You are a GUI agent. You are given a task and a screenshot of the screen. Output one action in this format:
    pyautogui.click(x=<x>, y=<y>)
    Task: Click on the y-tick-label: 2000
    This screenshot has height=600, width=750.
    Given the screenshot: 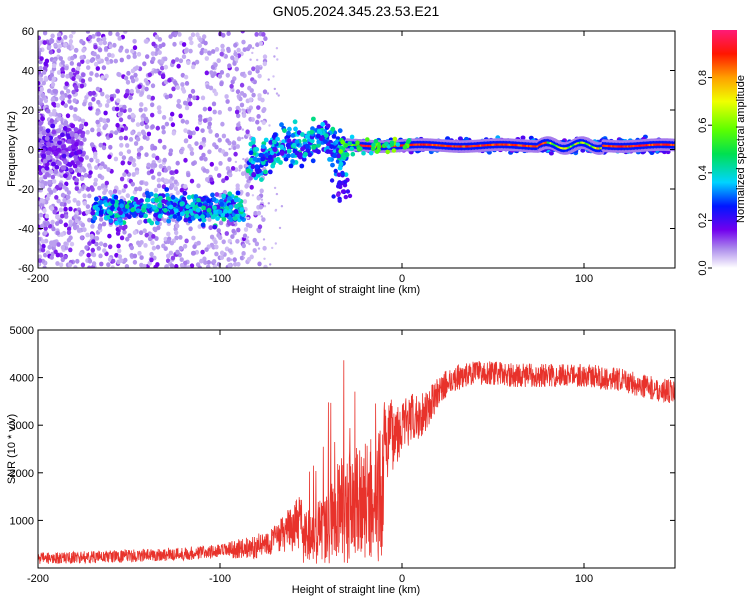 What is the action you would take?
    pyautogui.click(x=22, y=474)
    